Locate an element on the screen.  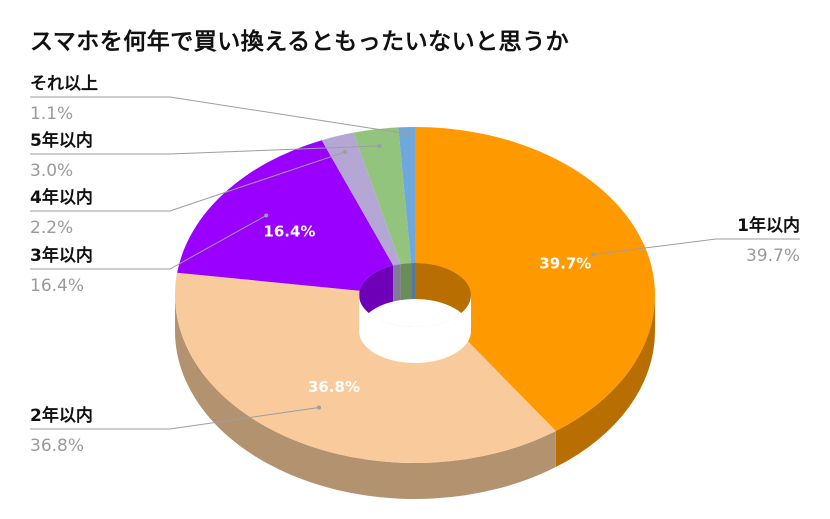
donut-hole is located at coordinates (415, 329).